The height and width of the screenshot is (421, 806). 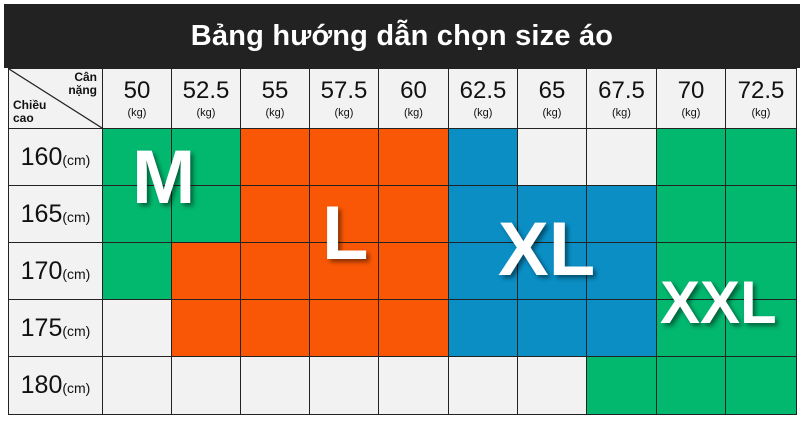 I want to click on weight-header: 57.5 (kg), so click(x=344, y=98).